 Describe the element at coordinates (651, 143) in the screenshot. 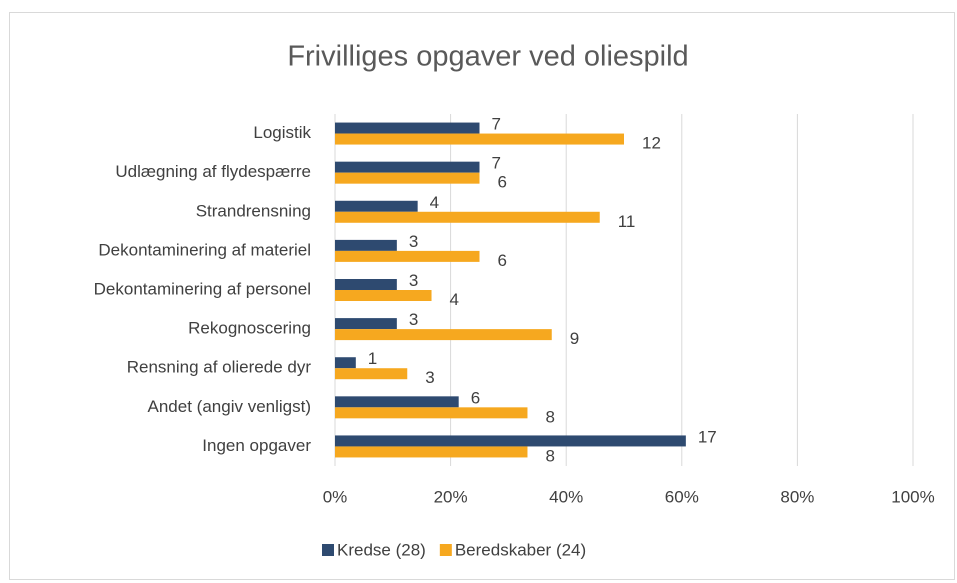

I see `data-label: 12` at that location.